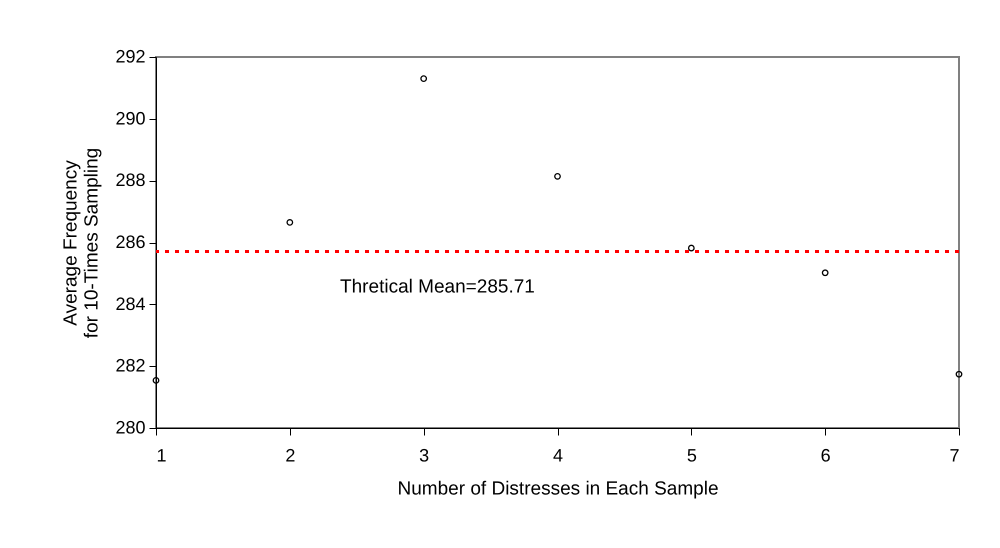  I want to click on x-tick-label: 3, so click(424, 456).